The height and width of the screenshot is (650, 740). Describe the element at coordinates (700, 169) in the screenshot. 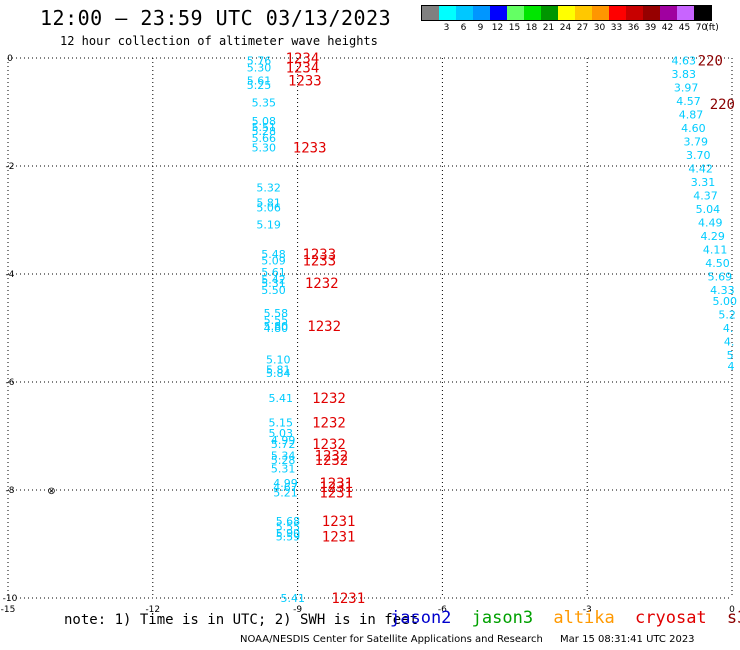

I see `swh-label: 4.42` at that location.